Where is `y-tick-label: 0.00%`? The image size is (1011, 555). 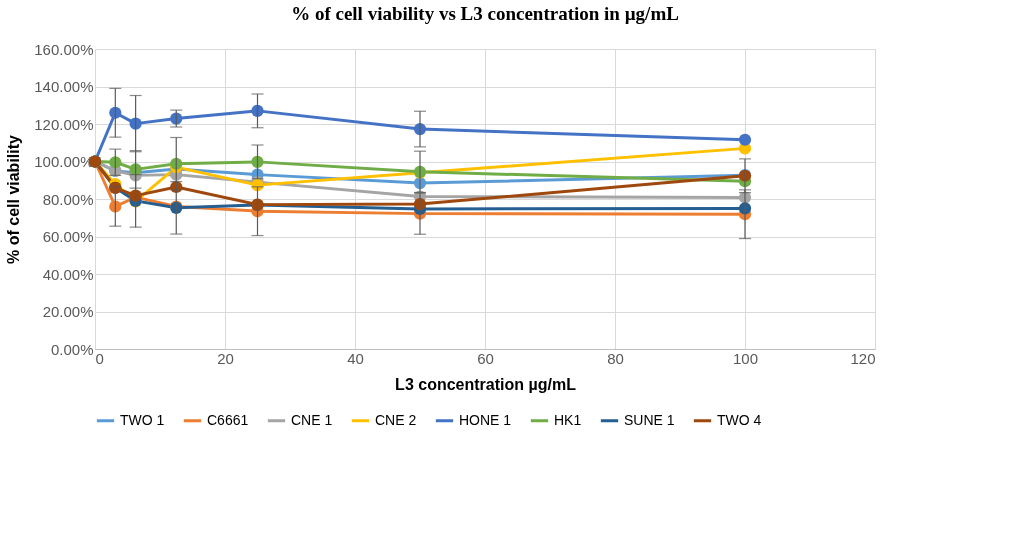 y-tick-label: 0.00% is located at coordinates (72, 349).